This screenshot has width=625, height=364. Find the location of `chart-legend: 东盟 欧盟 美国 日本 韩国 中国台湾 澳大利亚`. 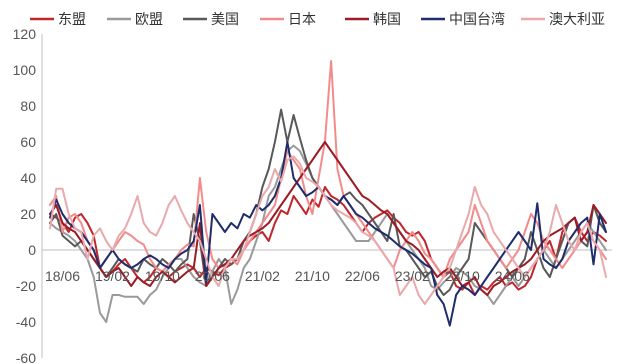

chart-legend: 东盟 欧盟 美国 日本 韩国 中国台湾 澳大利亚 is located at coordinates (317, 19).